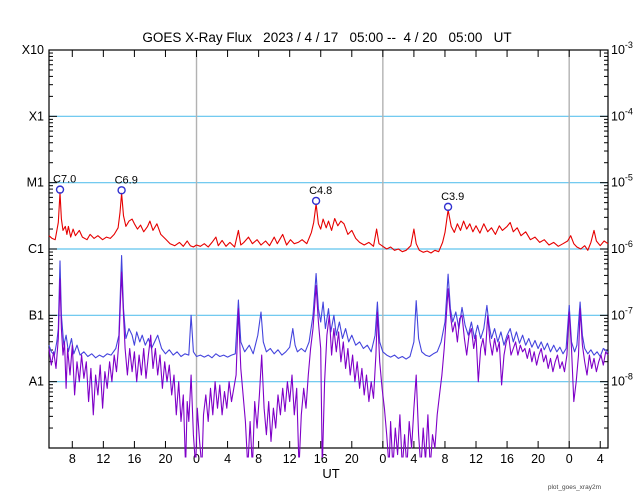  I want to click on y-right-label: 10-6, so click(622, 247).